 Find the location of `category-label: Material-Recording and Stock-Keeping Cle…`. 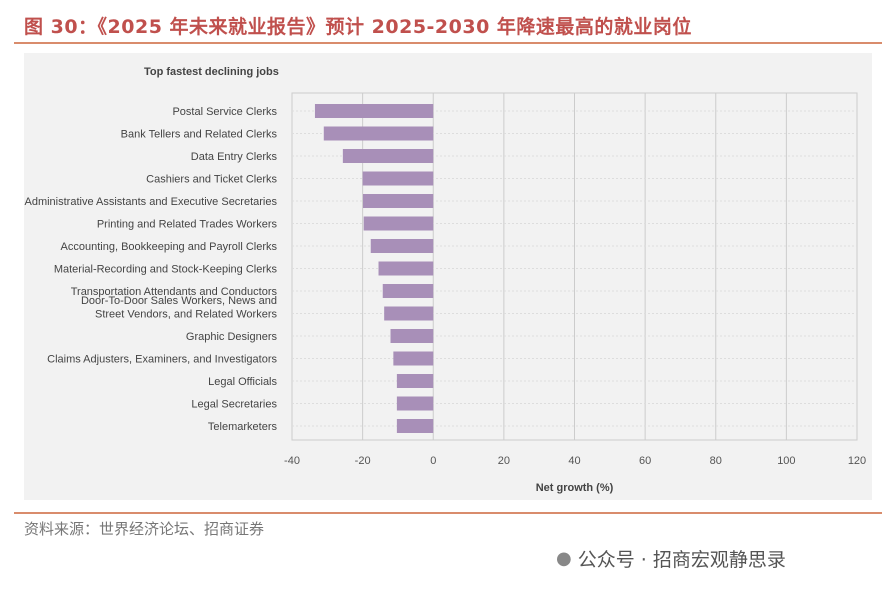

category-label: Material-Recording and Stock-Keeping Cle… is located at coordinates (166, 270).